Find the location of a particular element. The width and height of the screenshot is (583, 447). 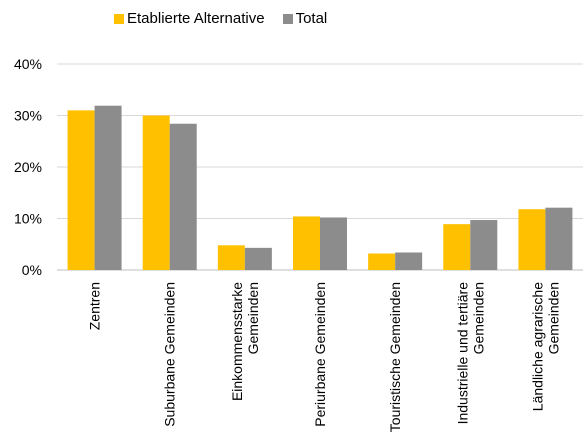

chart-legend: Etablierte Alternative Total is located at coordinates (229, 18).